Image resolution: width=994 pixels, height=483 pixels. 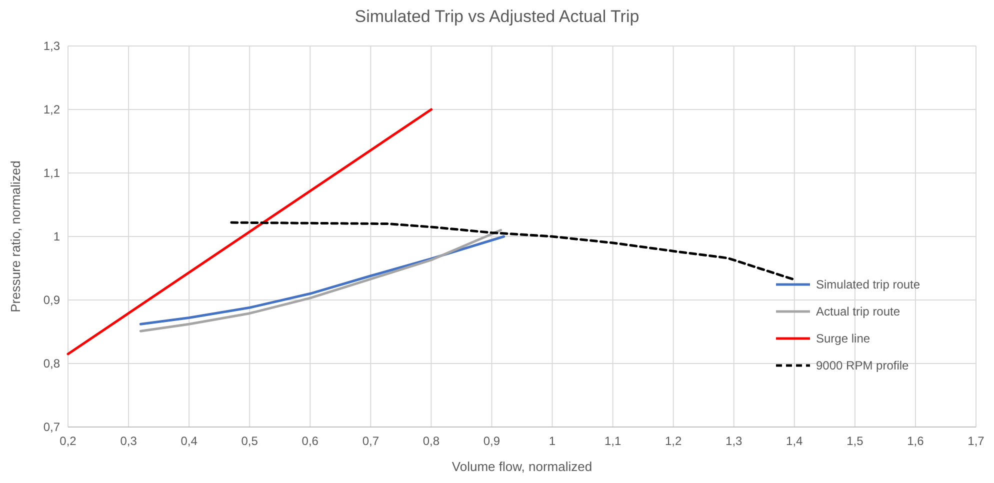 I want to click on x-tick-label: 0,8, so click(x=431, y=441).